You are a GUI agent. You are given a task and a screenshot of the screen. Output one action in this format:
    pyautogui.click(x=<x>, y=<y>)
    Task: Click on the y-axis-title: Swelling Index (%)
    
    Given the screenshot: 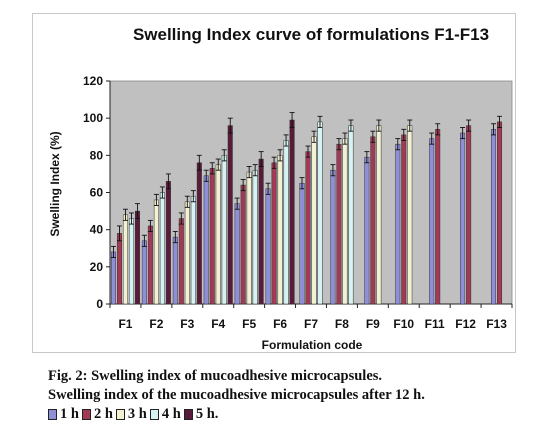 What is the action you would take?
    pyautogui.click(x=55, y=183)
    